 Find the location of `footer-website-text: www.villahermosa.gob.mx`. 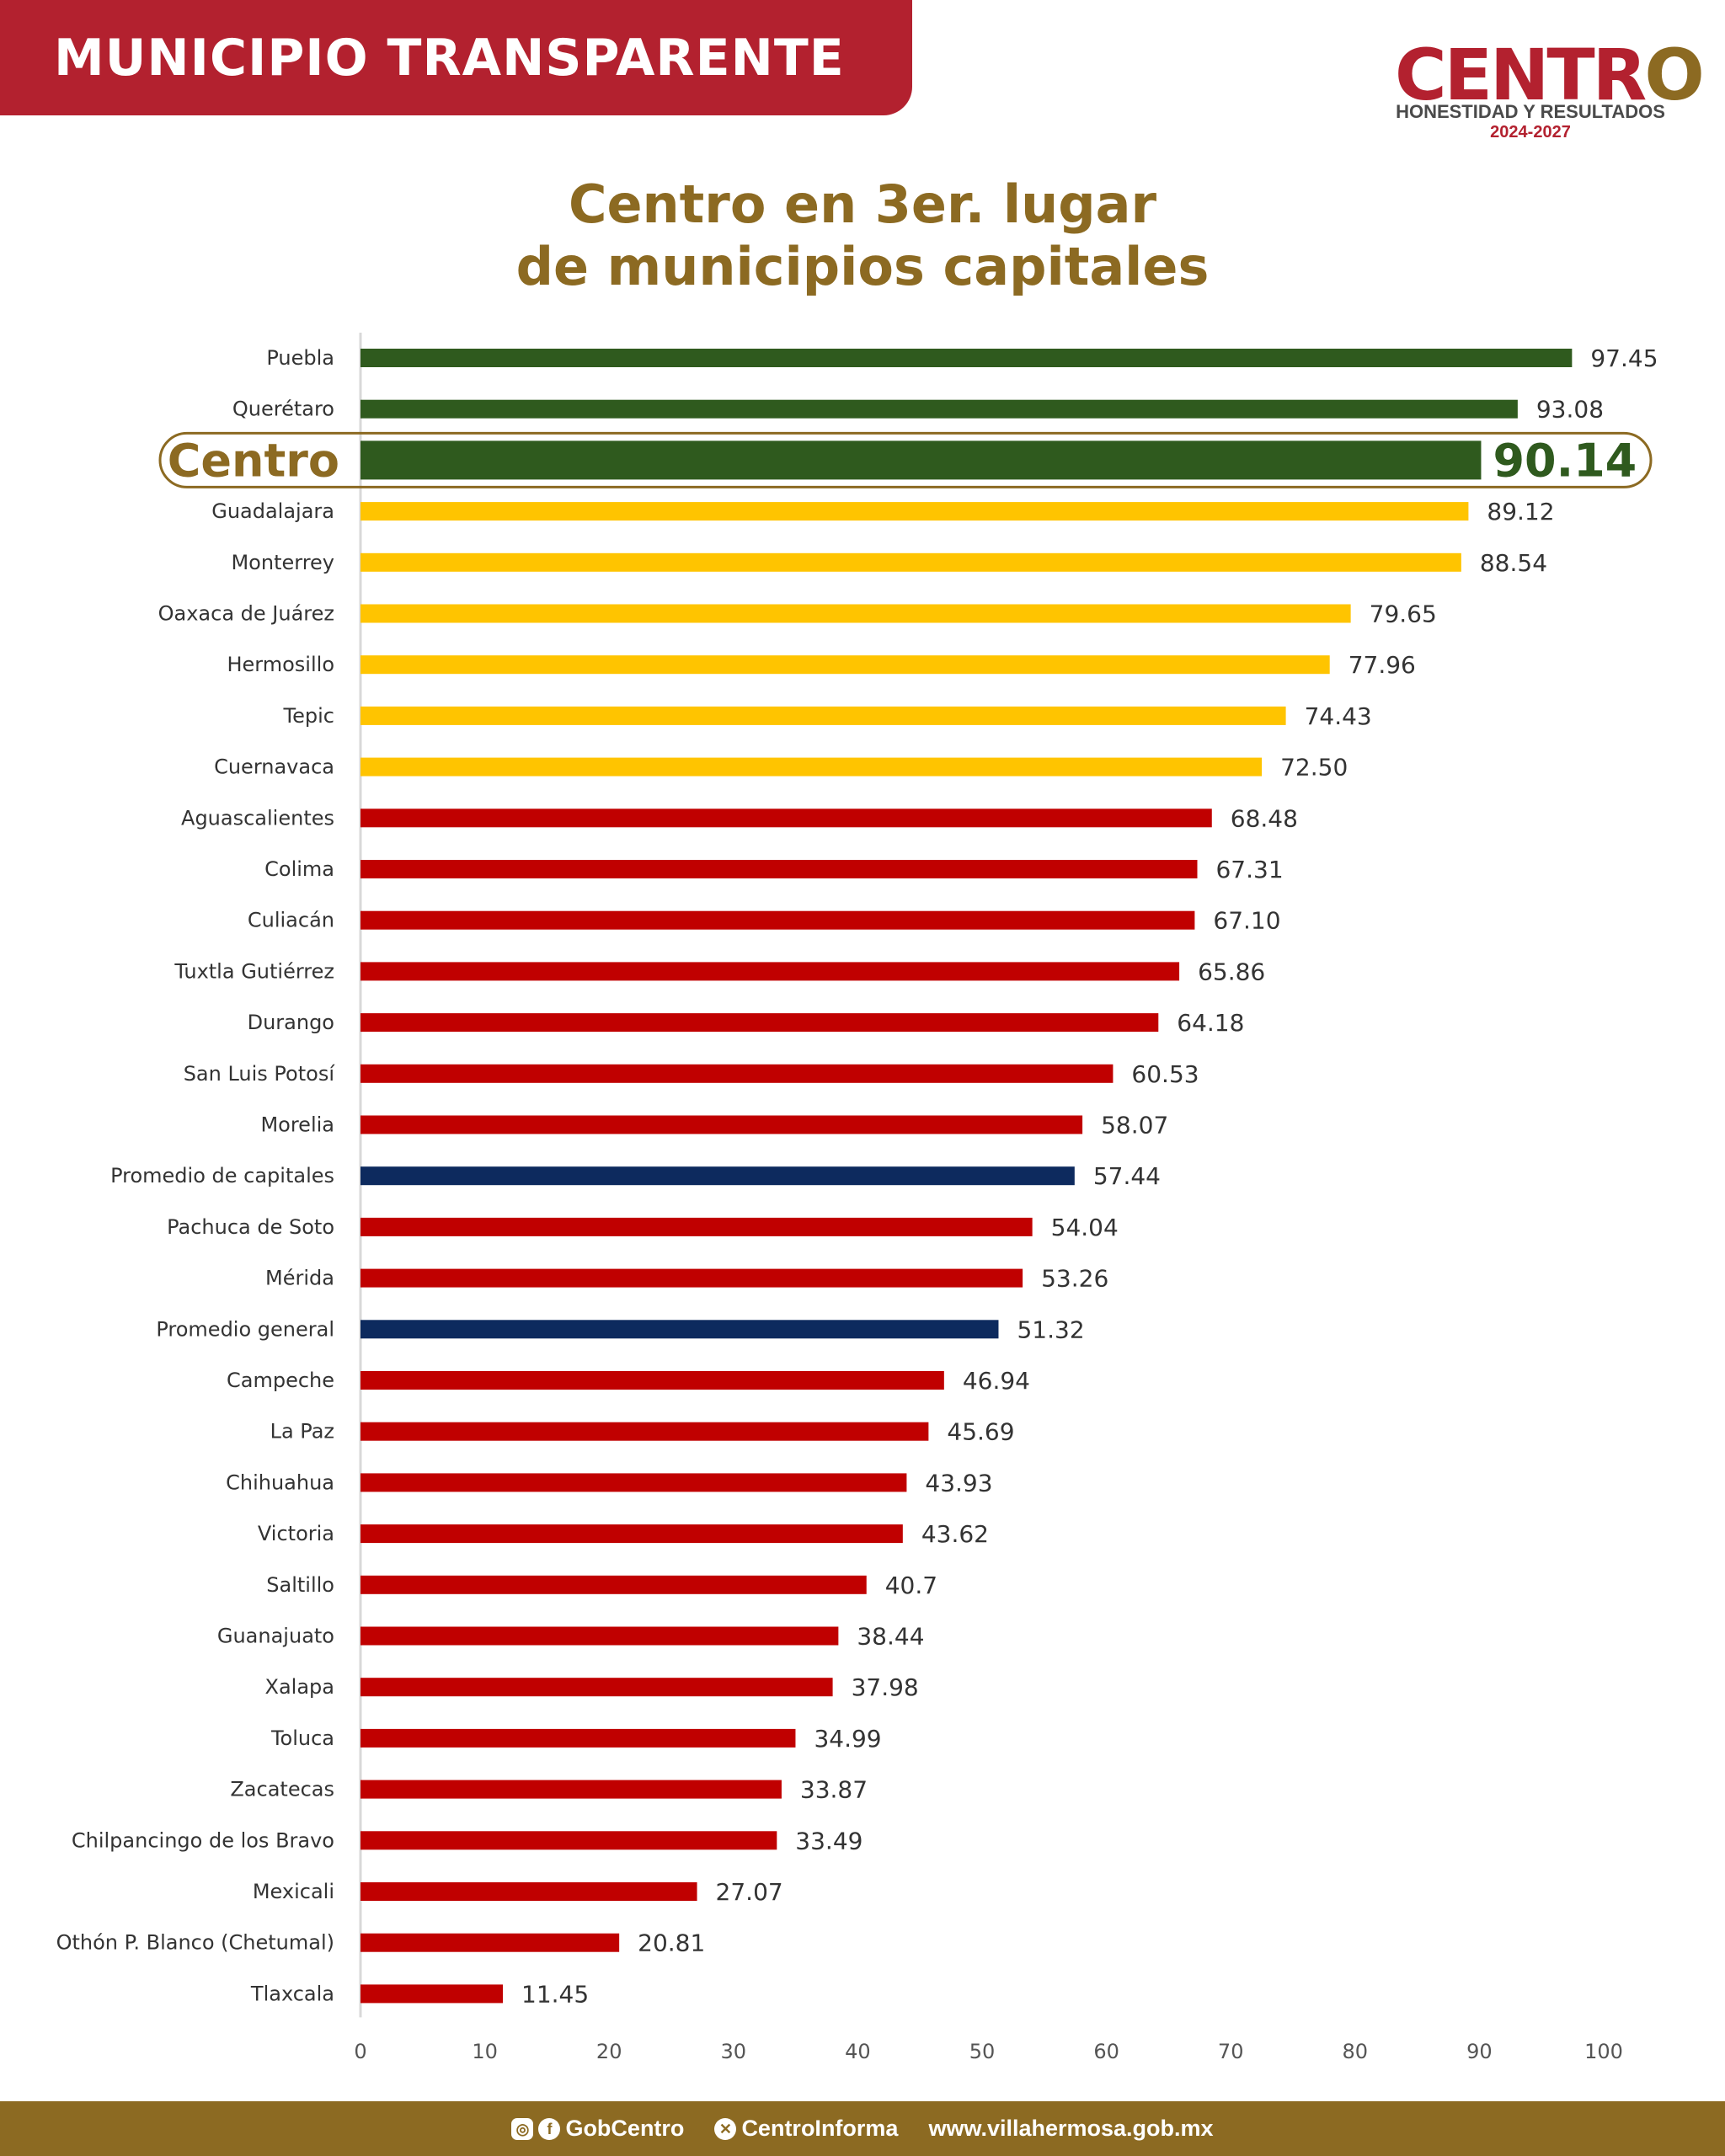

footer-website-text: www.villahermosa.gob.mx is located at coordinates (1071, 2128).